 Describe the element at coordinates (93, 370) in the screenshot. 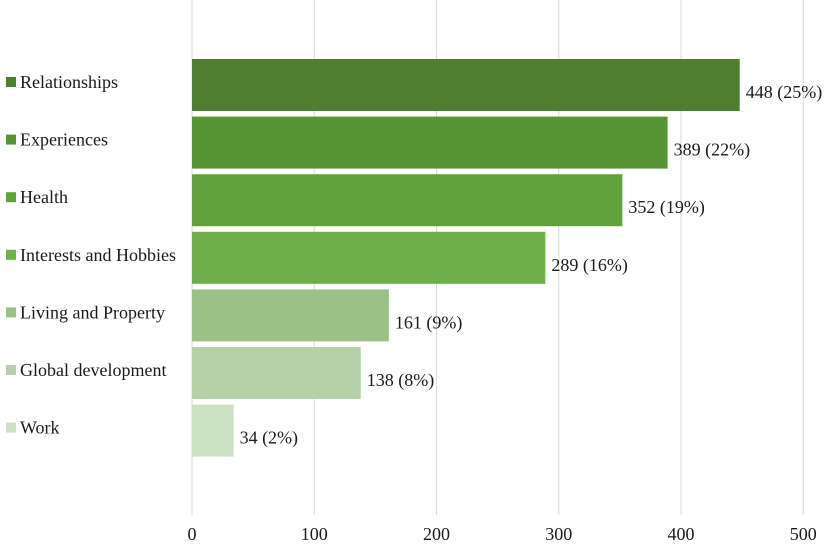

I see `category-label: Global development` at that location.